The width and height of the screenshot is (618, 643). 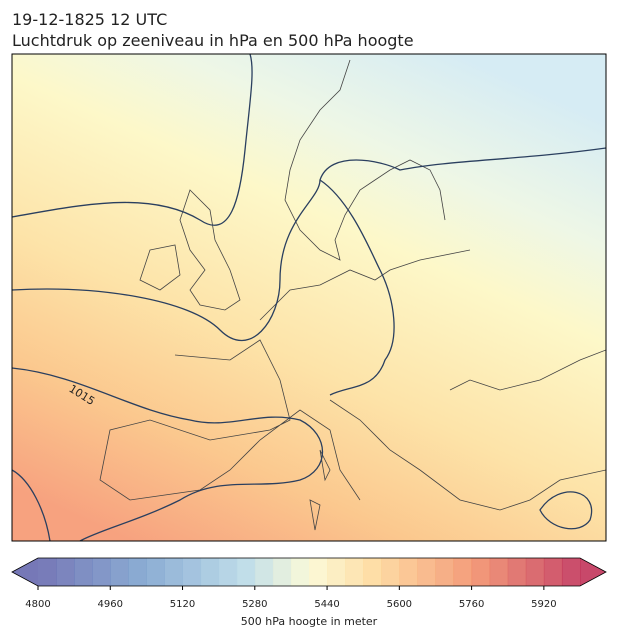 I want to click on colorbar-arrow-low, so click(x=25, y=572).